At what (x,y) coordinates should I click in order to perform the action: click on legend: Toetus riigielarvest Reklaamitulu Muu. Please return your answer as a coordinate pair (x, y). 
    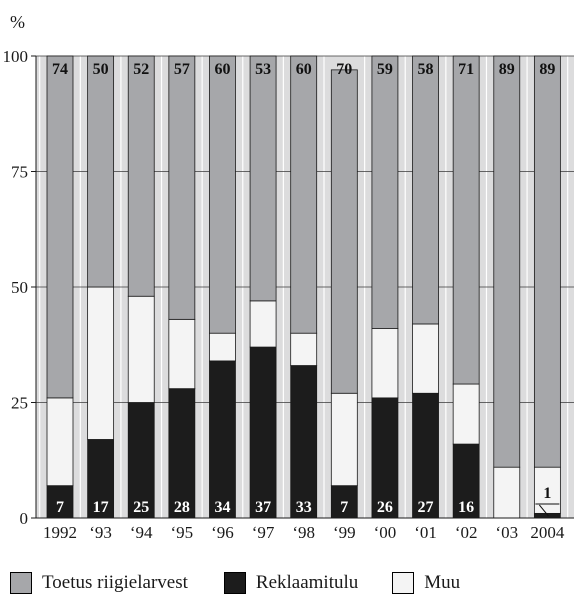
    Looking at the image, I should click on (290, 583).